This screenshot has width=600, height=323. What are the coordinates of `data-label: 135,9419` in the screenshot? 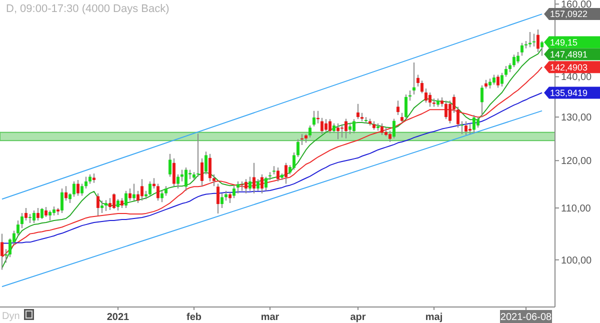 It's located at (569, 93).